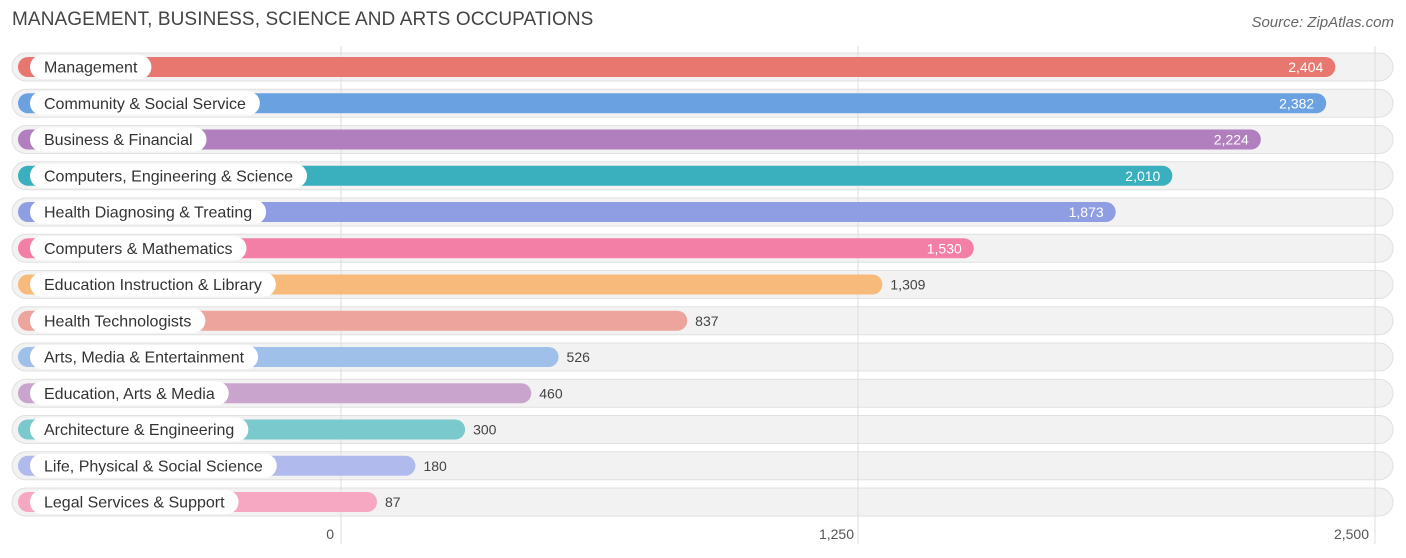  What do you see at coordinates (1142, 176) in the screenshot?
I see `value-label: 2,010` at bounding box center [1142, 176].